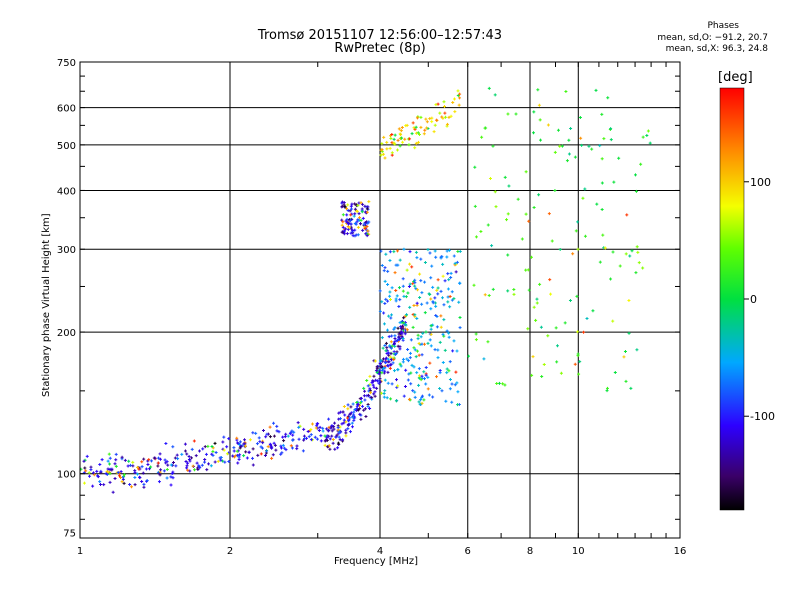 The width and height of the screenshot is (800, 600). Describe the element at coordinates (66, 333) in the screenshot. I see `y-tick-label: 200` at that location.